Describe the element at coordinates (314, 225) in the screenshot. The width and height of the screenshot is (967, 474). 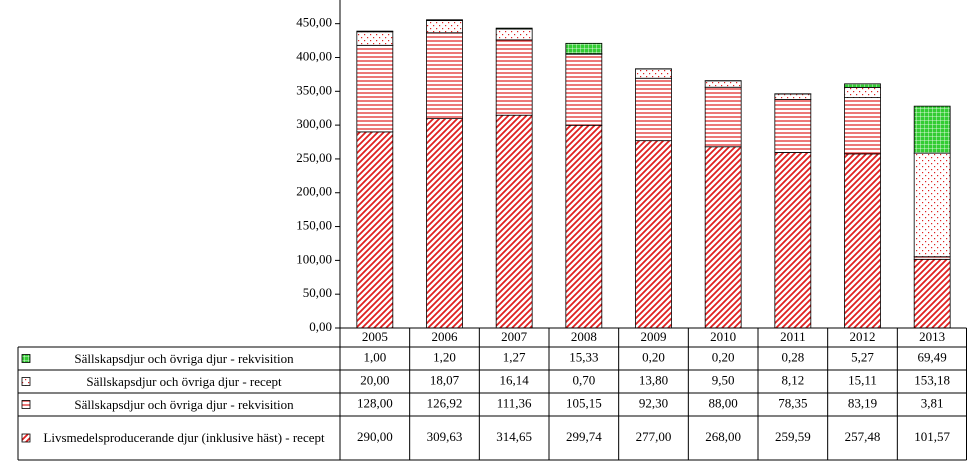
I see `y-tick-label: 150,00` at that location.